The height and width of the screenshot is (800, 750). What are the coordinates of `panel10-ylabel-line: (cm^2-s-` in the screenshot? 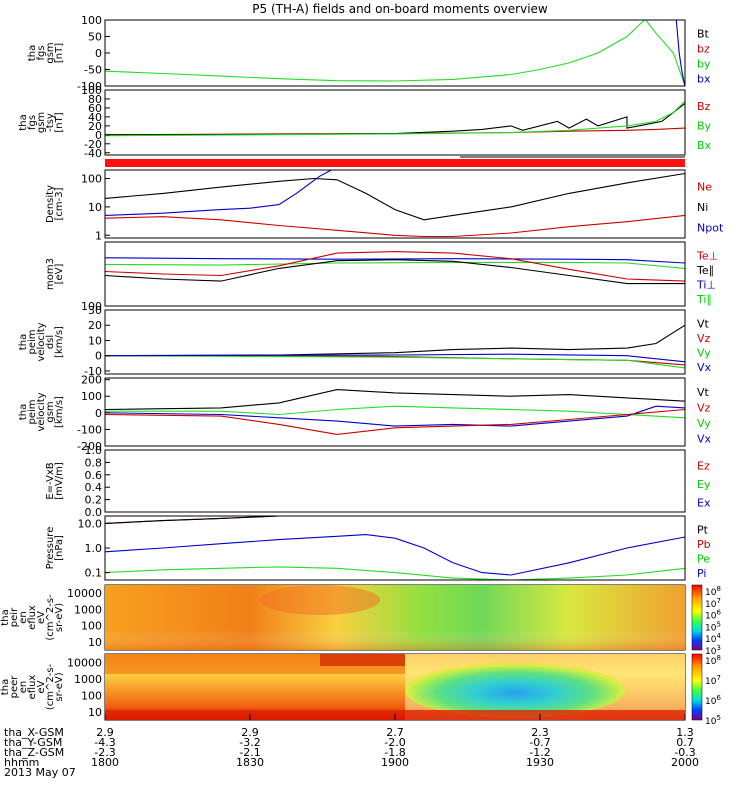 It's located at (50, 617).